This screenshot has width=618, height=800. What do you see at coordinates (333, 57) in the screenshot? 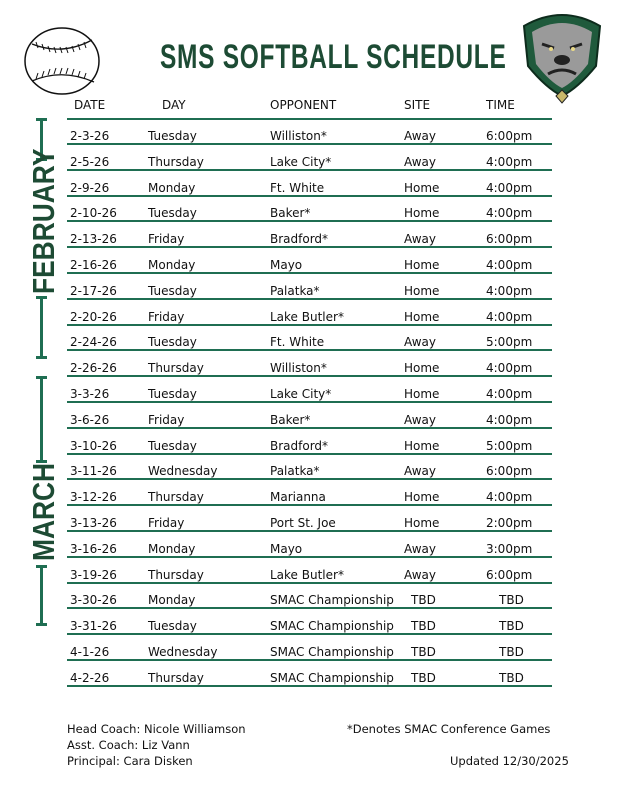
I see `page-title: SMS SOFTBALL SCHEDULE` at bounding box center [333, 57].